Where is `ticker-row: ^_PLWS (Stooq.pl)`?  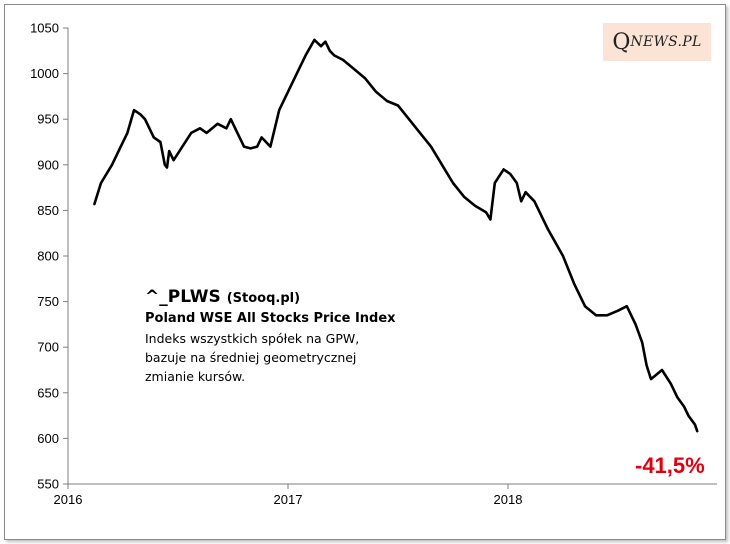
ticker-row: ^_PLWS (Stooq.pl) is located at coordinates (270, 298).